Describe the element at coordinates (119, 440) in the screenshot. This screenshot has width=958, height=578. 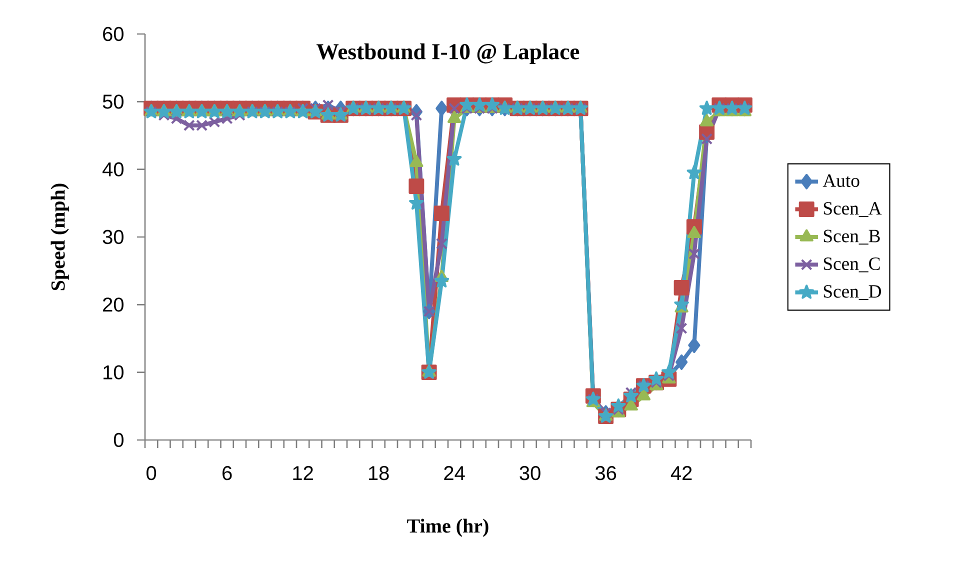
I see `y-tick-label: 0` at that location.